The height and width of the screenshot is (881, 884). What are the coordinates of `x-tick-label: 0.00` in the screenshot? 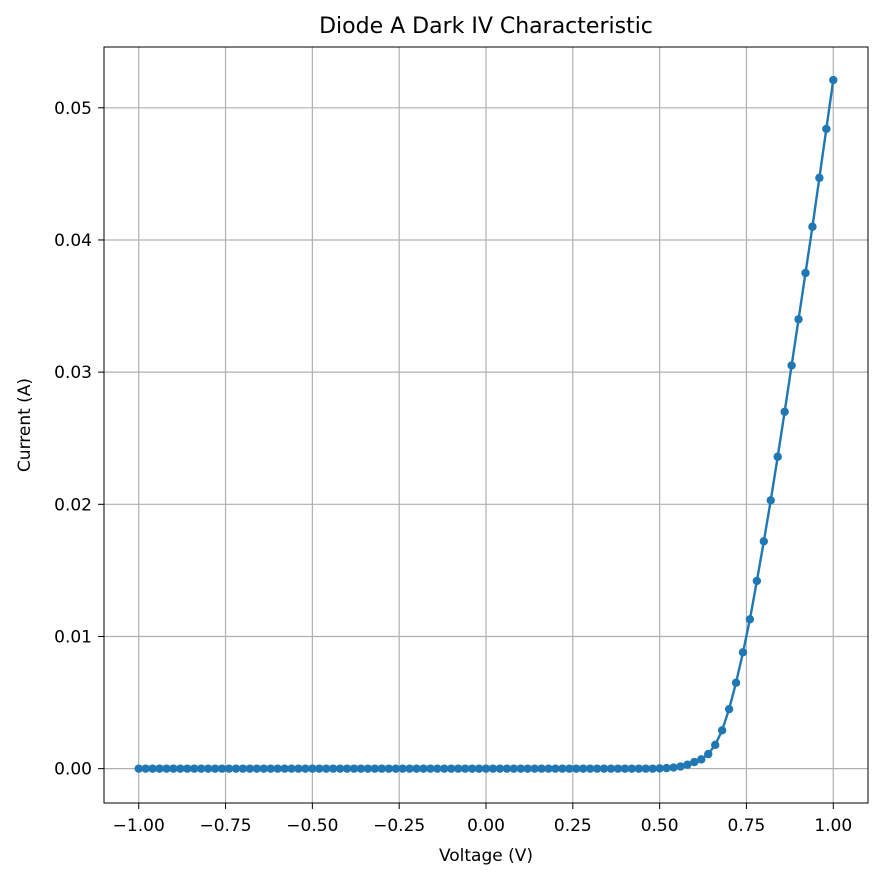 It's located at (486, 826).